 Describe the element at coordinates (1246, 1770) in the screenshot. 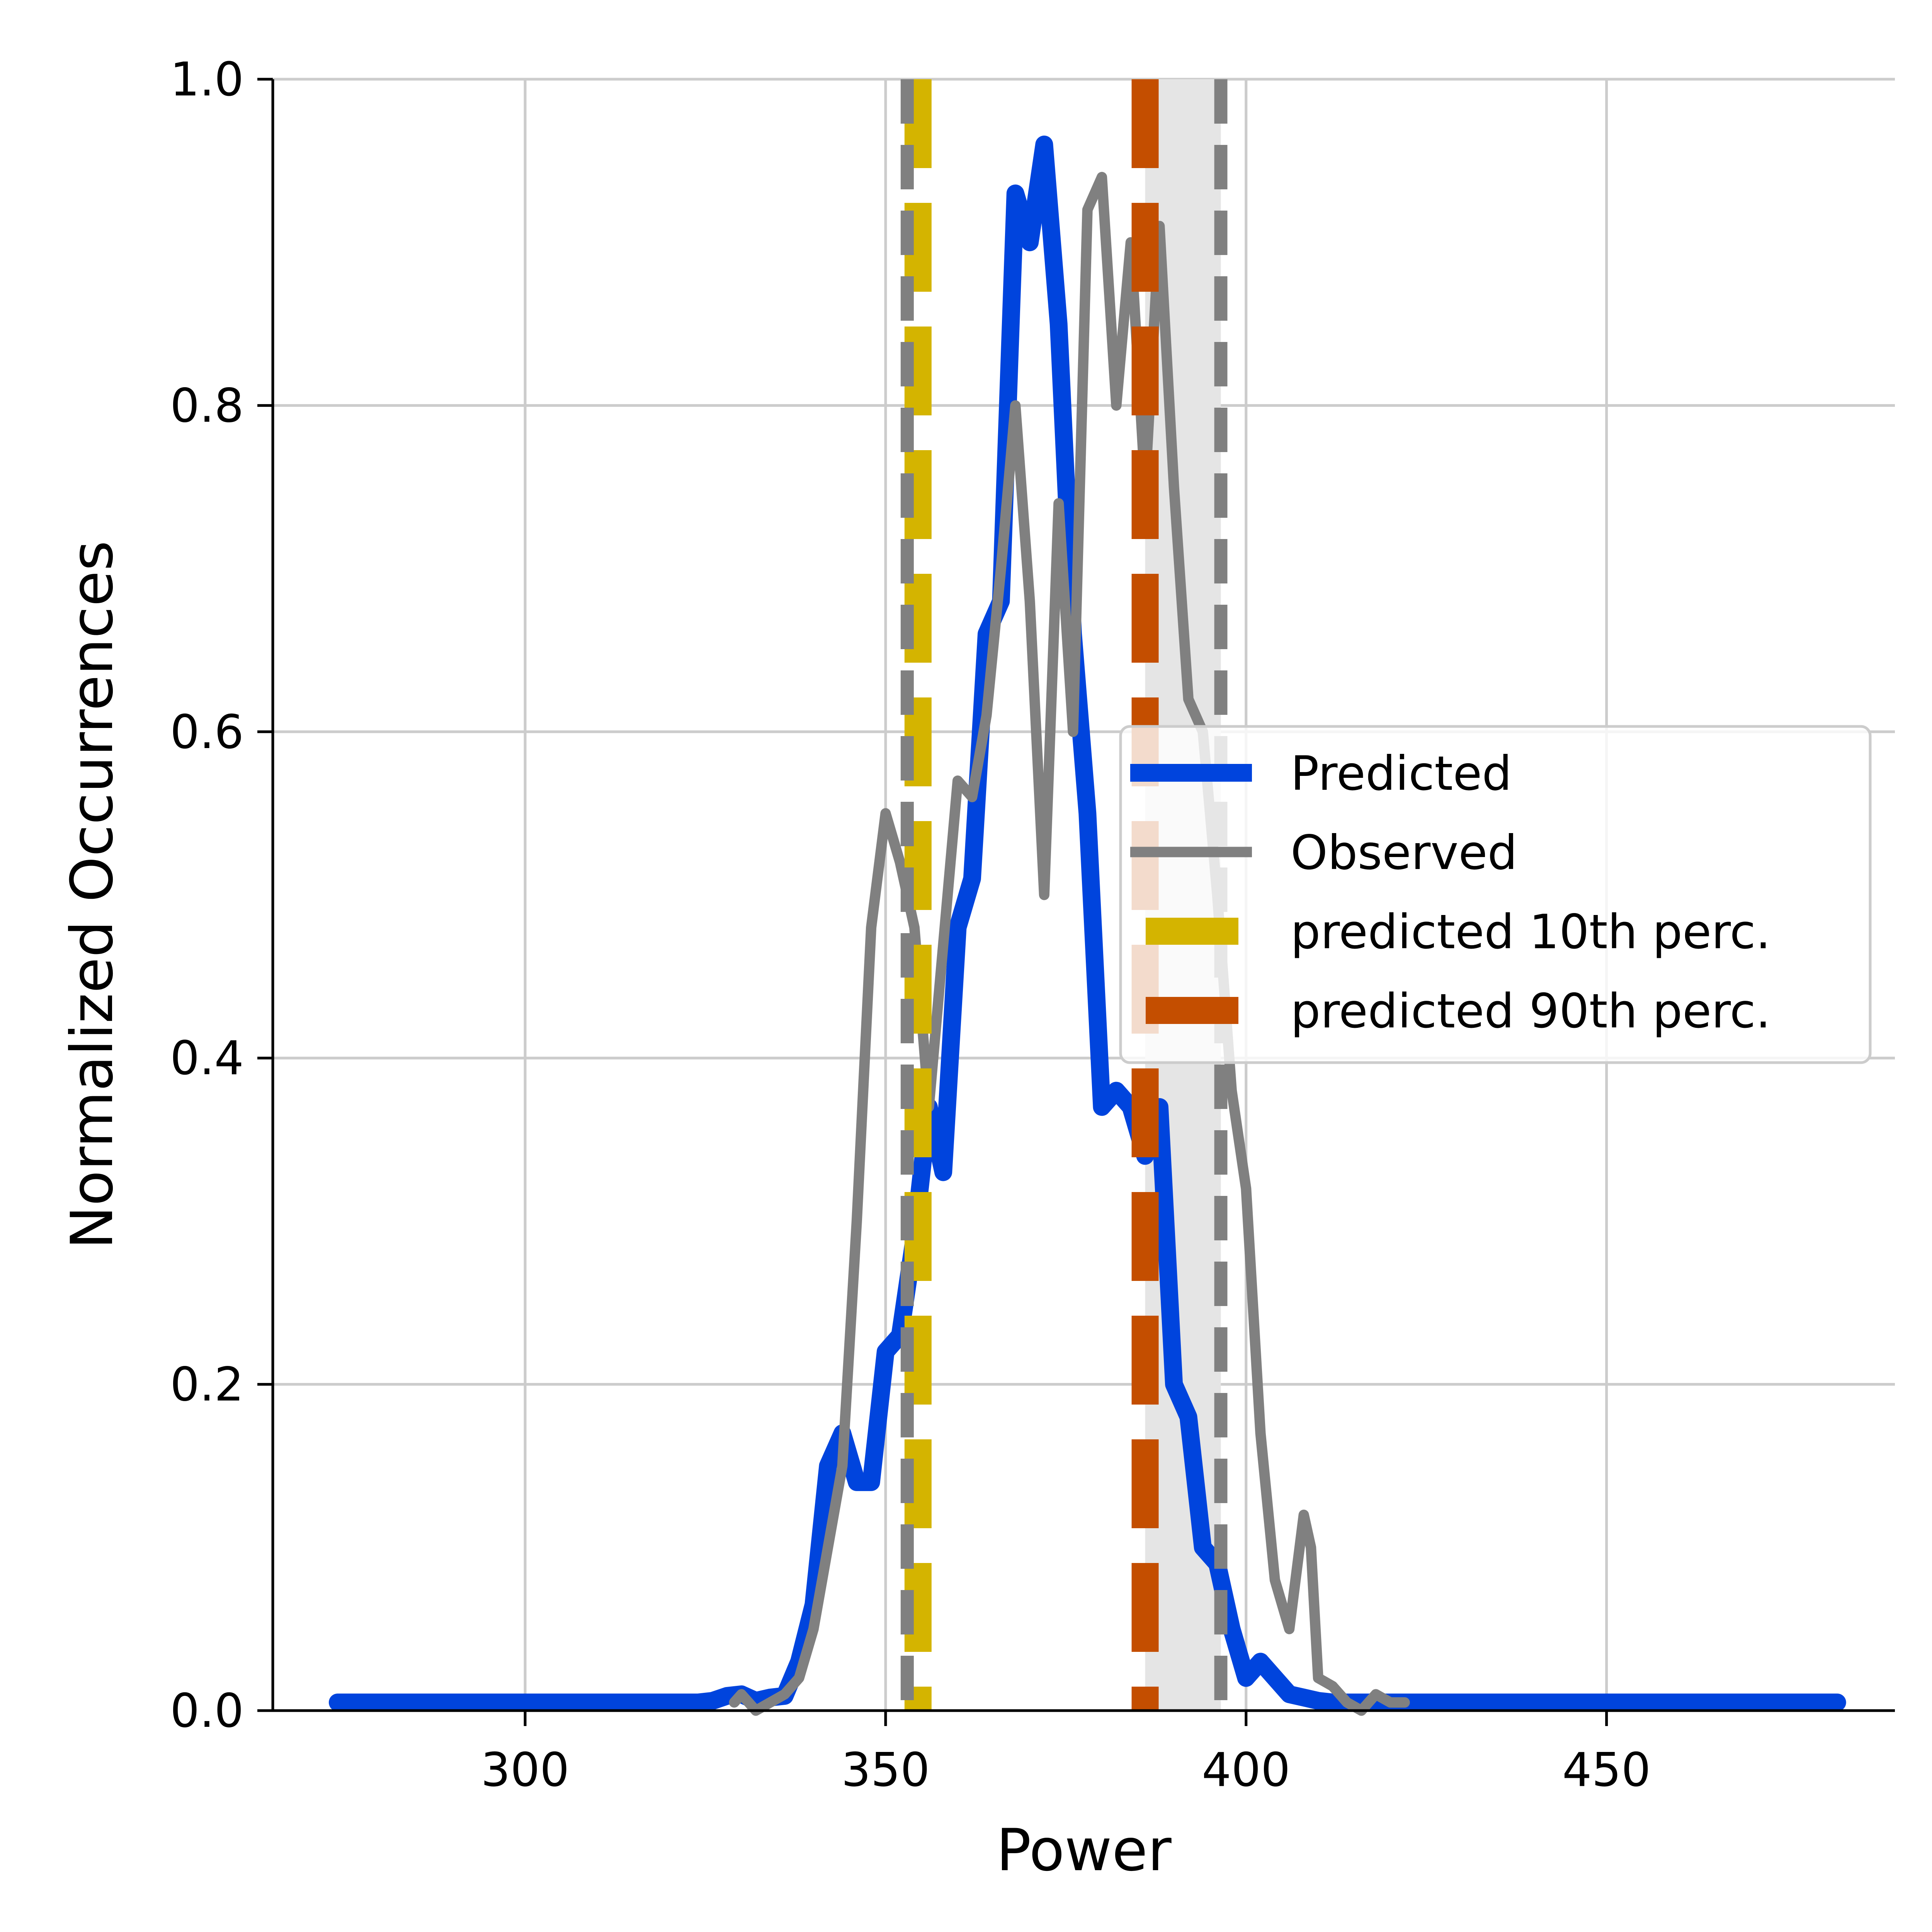

I see `x-tick-label: 400` at that location.